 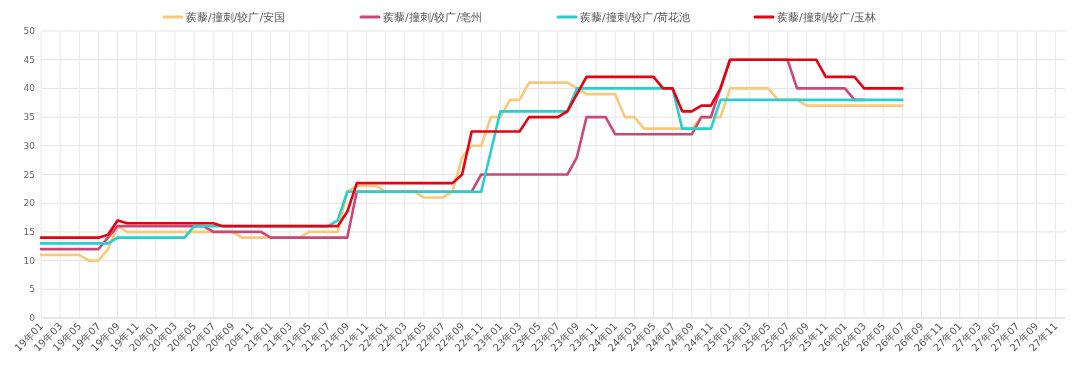 What do you see at coordinates (635, 17) in the screenshot?
I see `legend-label: 蒺藜/撞刺/较广/荷花池` at bounding box center [635, 17].